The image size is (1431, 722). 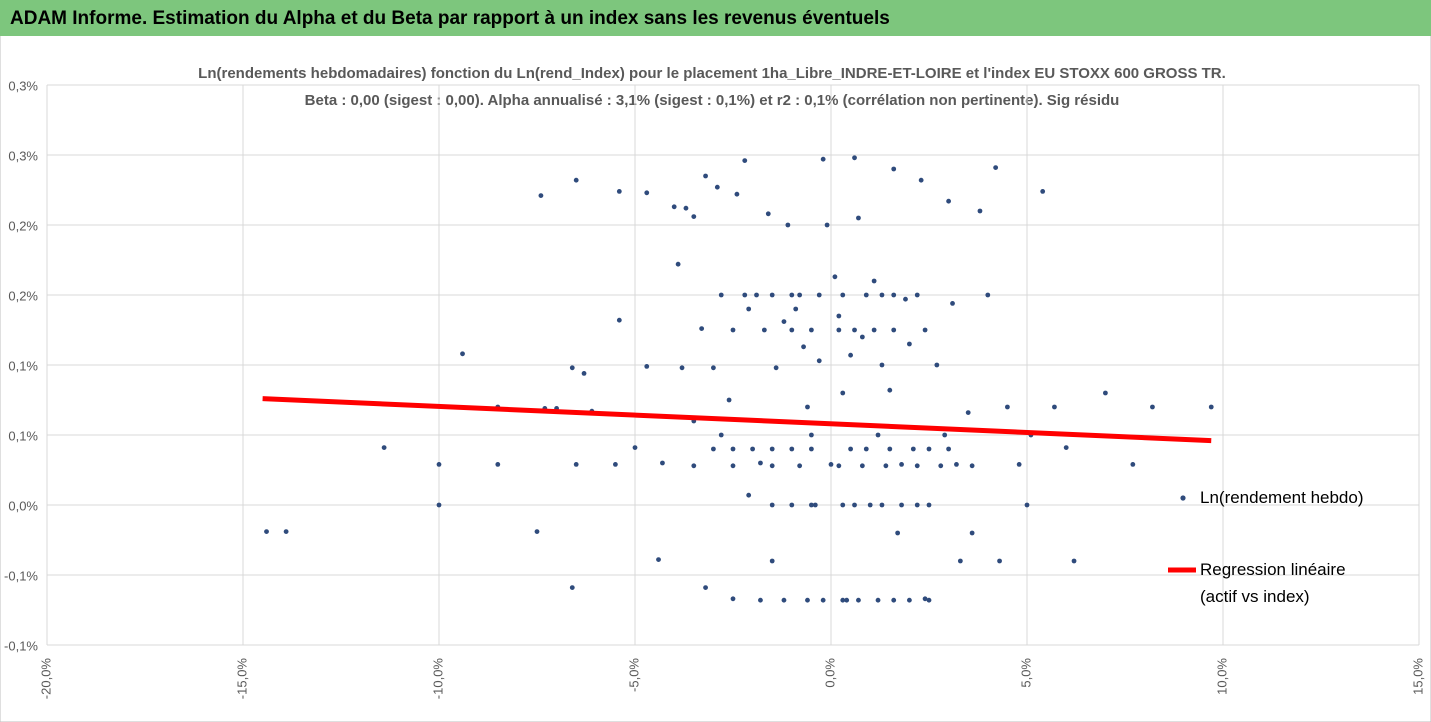 What do you see at coordinates (437, 679) in the screenshot?
I see `x-tick-label: -10,0%` at bounding box center [437, 679].